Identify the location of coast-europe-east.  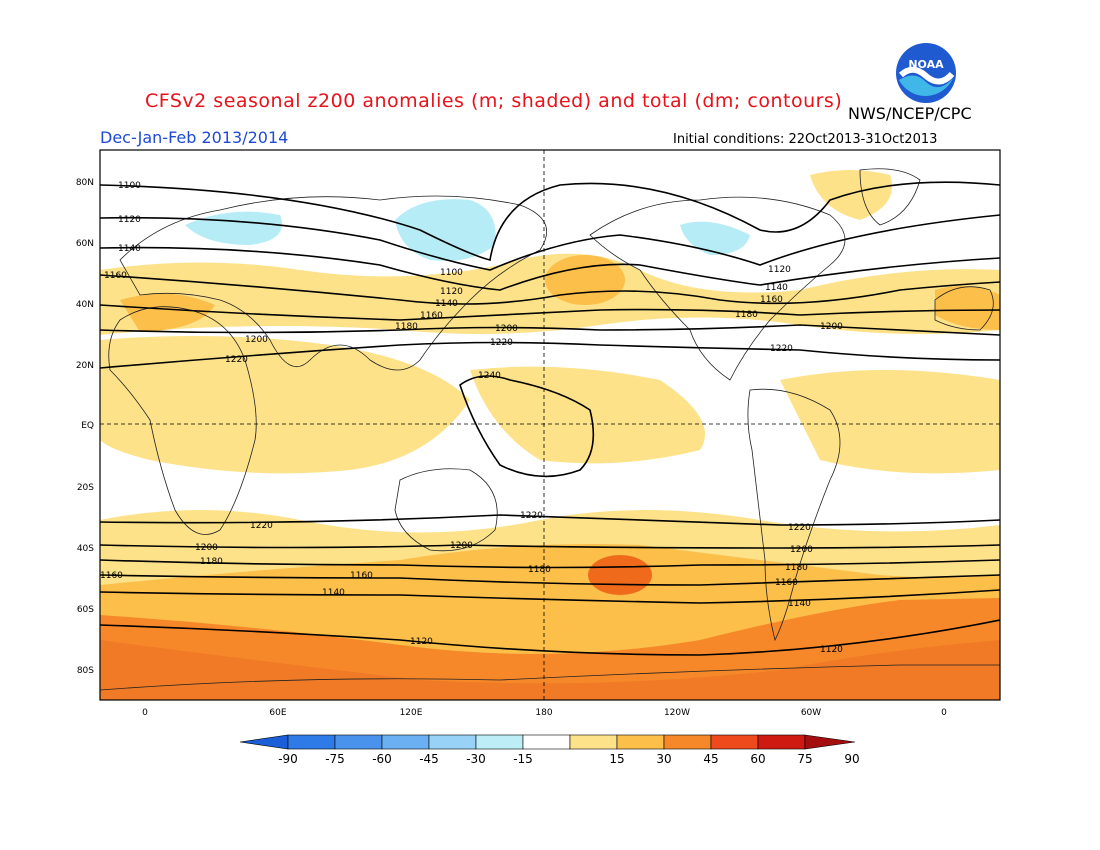
(964, 308).